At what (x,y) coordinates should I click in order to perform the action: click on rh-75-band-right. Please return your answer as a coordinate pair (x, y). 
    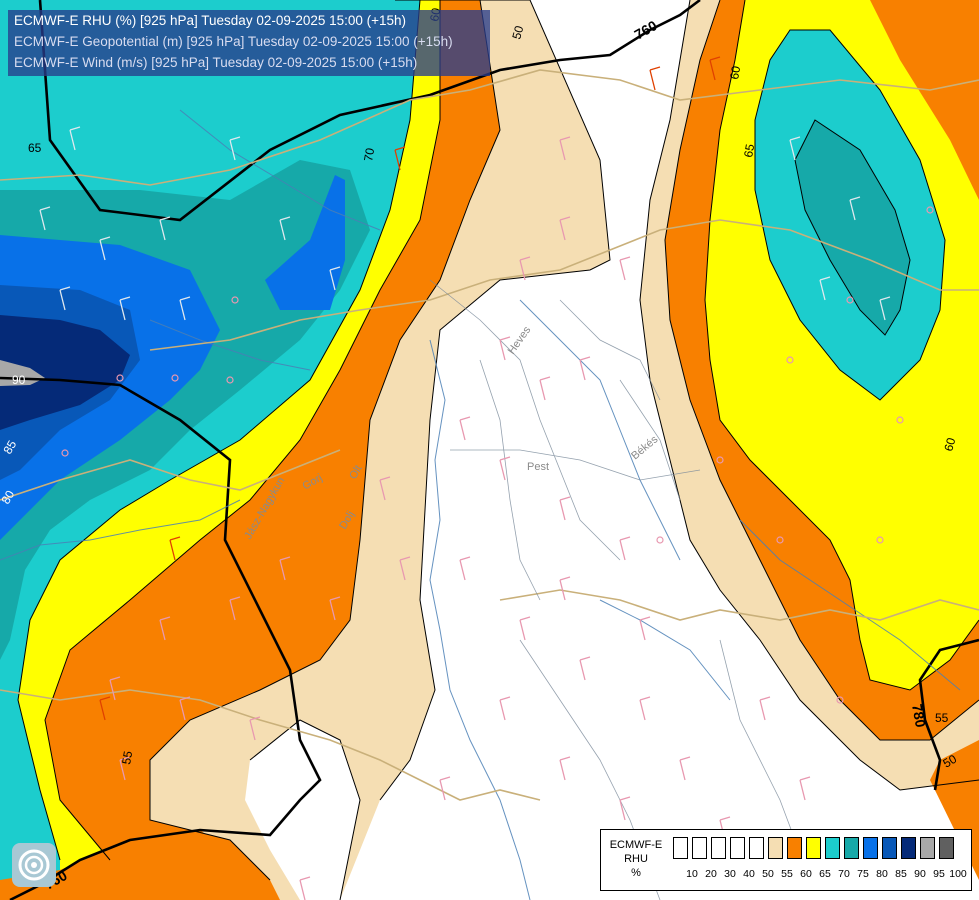
    Looking at the image, I should click on (852, 227).